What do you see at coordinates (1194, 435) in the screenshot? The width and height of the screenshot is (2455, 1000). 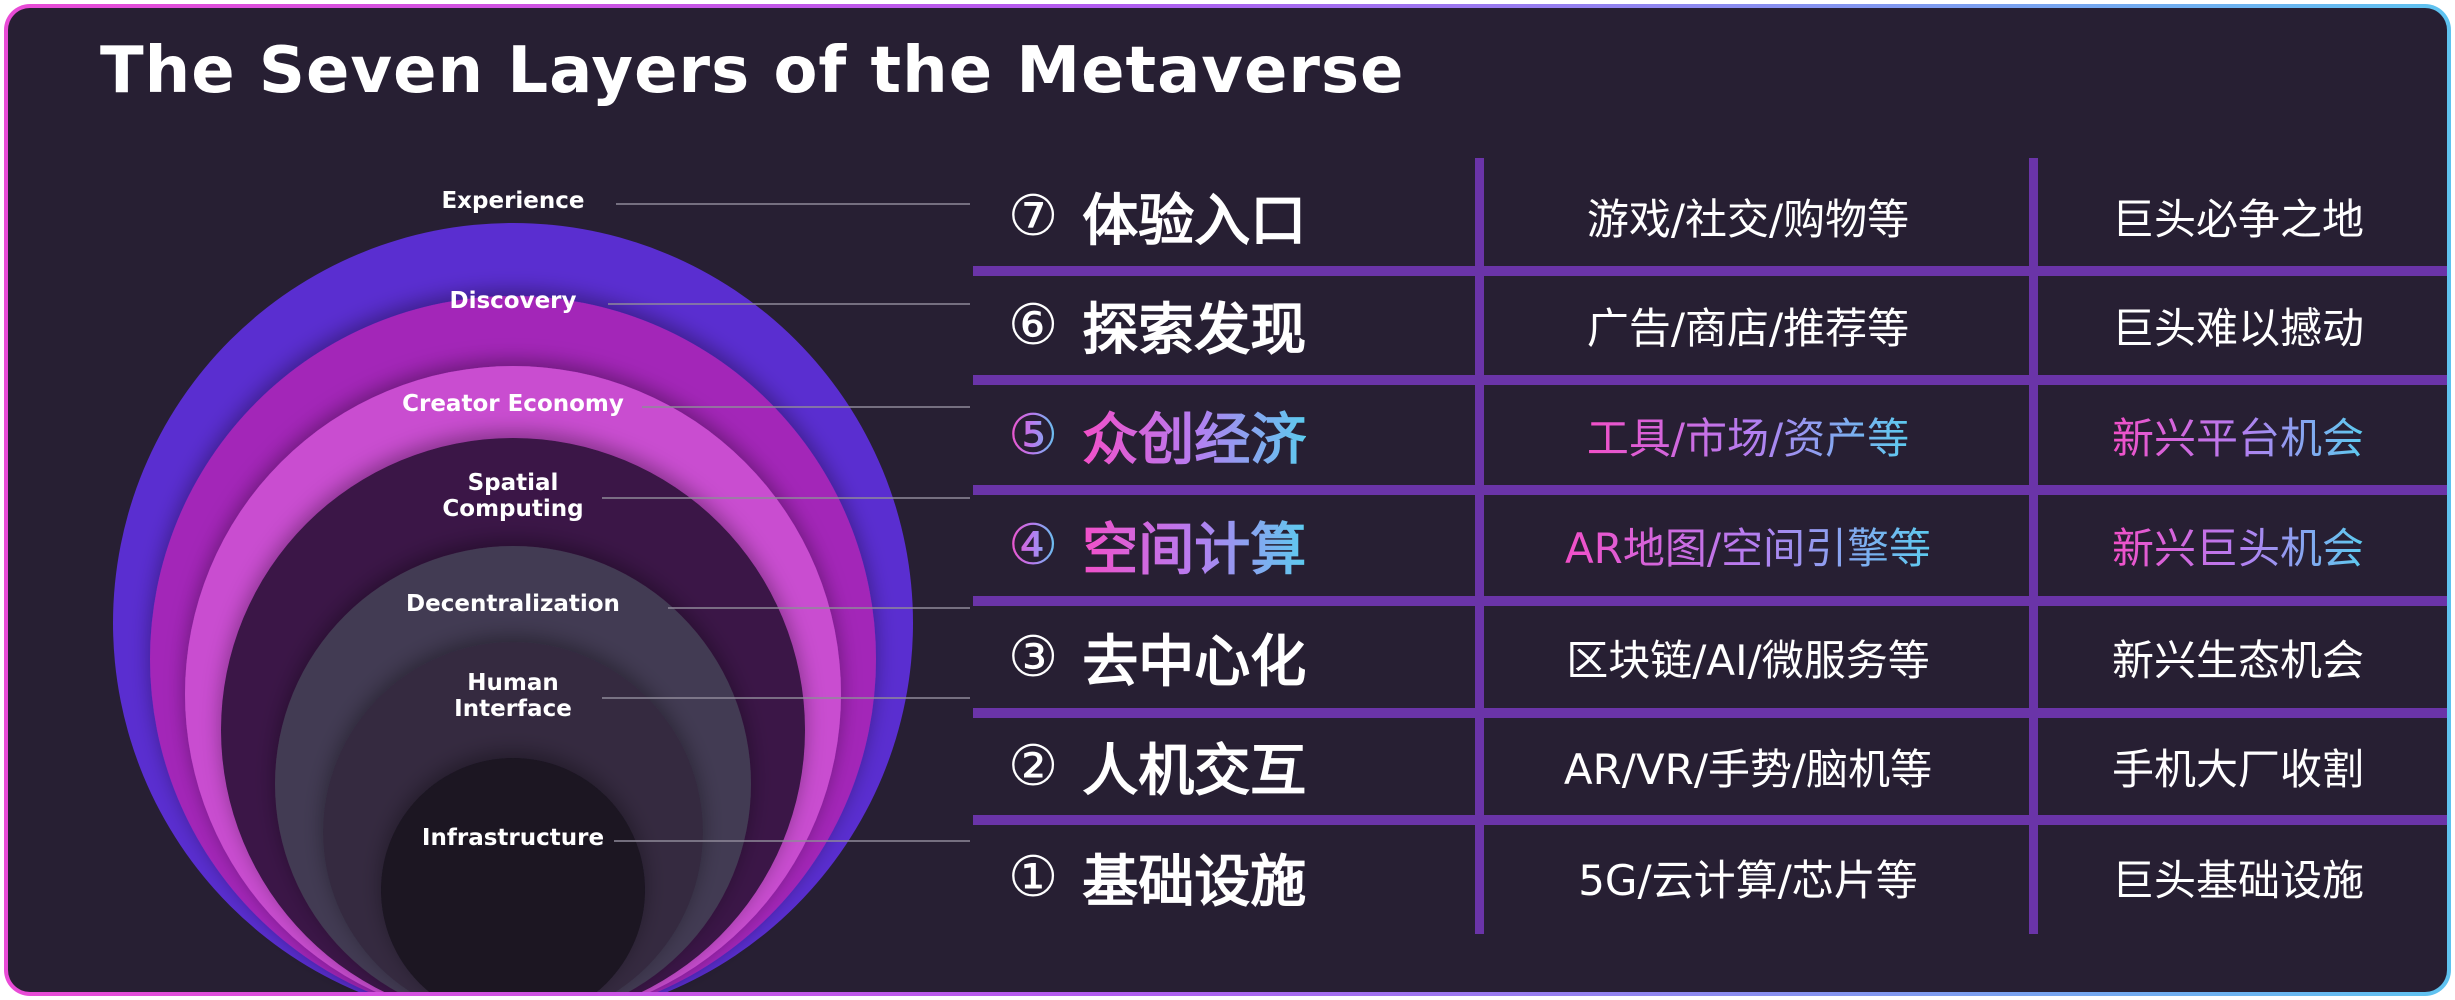 I see `layer-label: 众创经济` at bounding box center [1194, 435].